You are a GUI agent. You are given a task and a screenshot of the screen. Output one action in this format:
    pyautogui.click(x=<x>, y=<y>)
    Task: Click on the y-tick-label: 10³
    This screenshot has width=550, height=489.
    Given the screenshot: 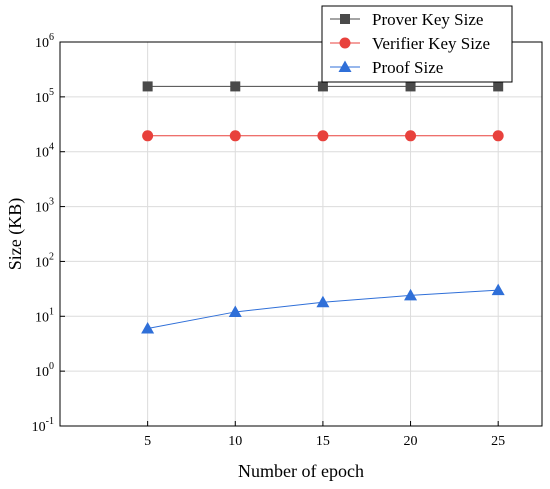 What is the action you would take?
    pyautogui.click(x=44, y=206)
    